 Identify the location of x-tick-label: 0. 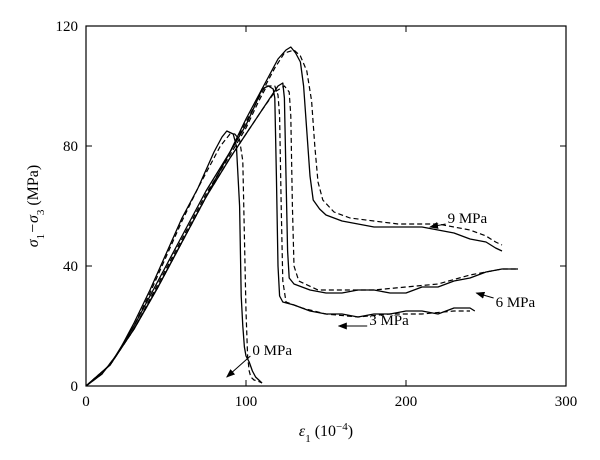
(86, 402).